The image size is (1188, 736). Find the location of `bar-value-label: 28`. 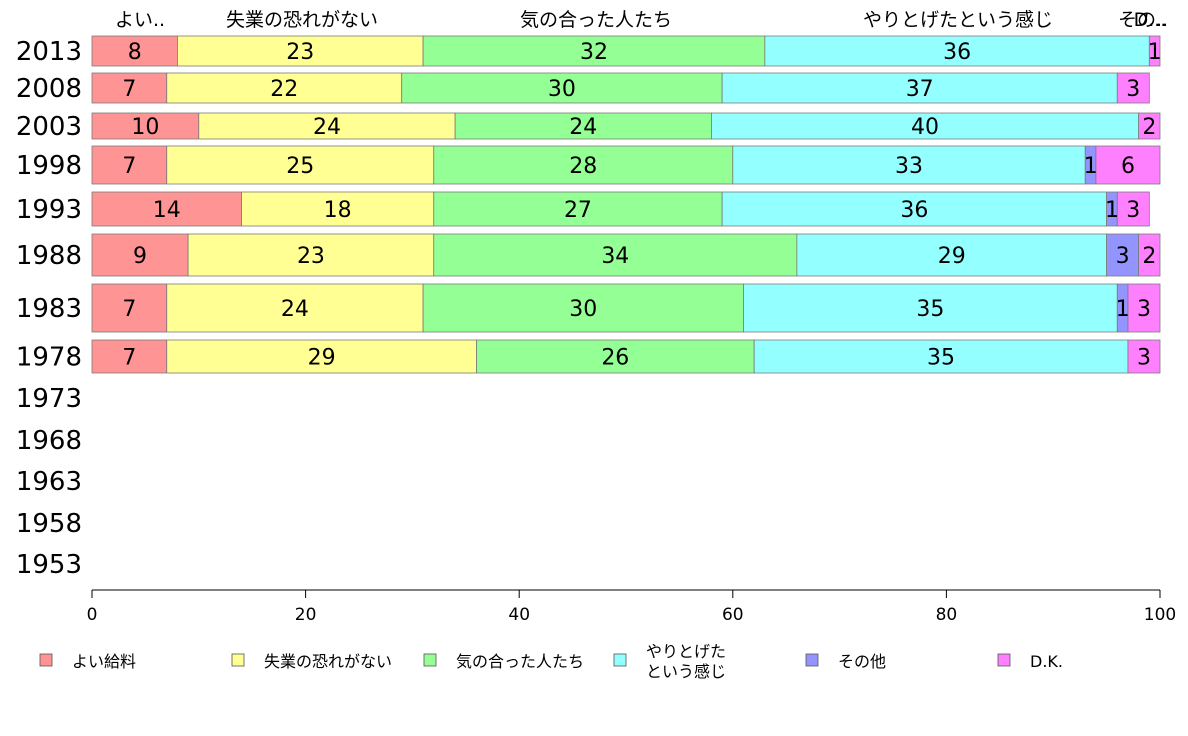

bar-value-label: 28 is located at coordinates (583, 166).